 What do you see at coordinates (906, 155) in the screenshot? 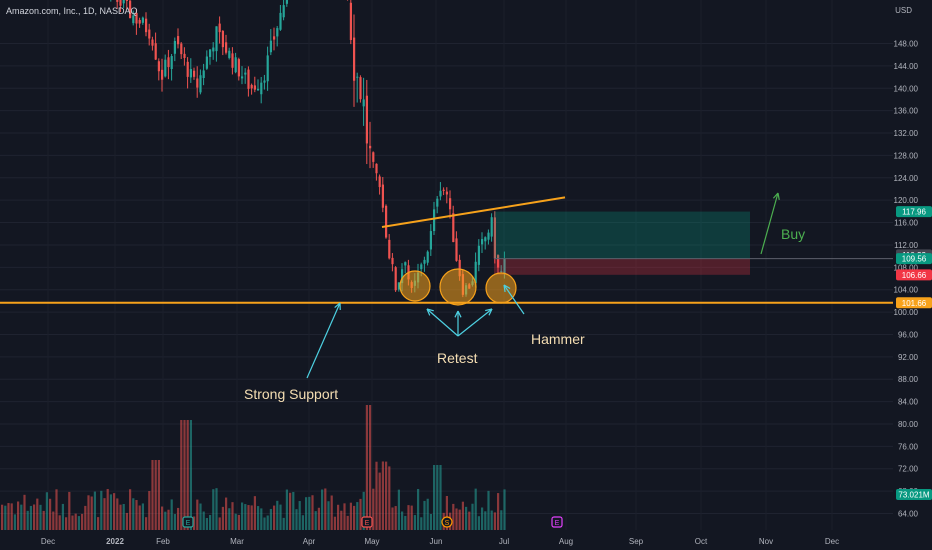
I see `price-tick-label: 128.00` at bounding box center [906, 155].